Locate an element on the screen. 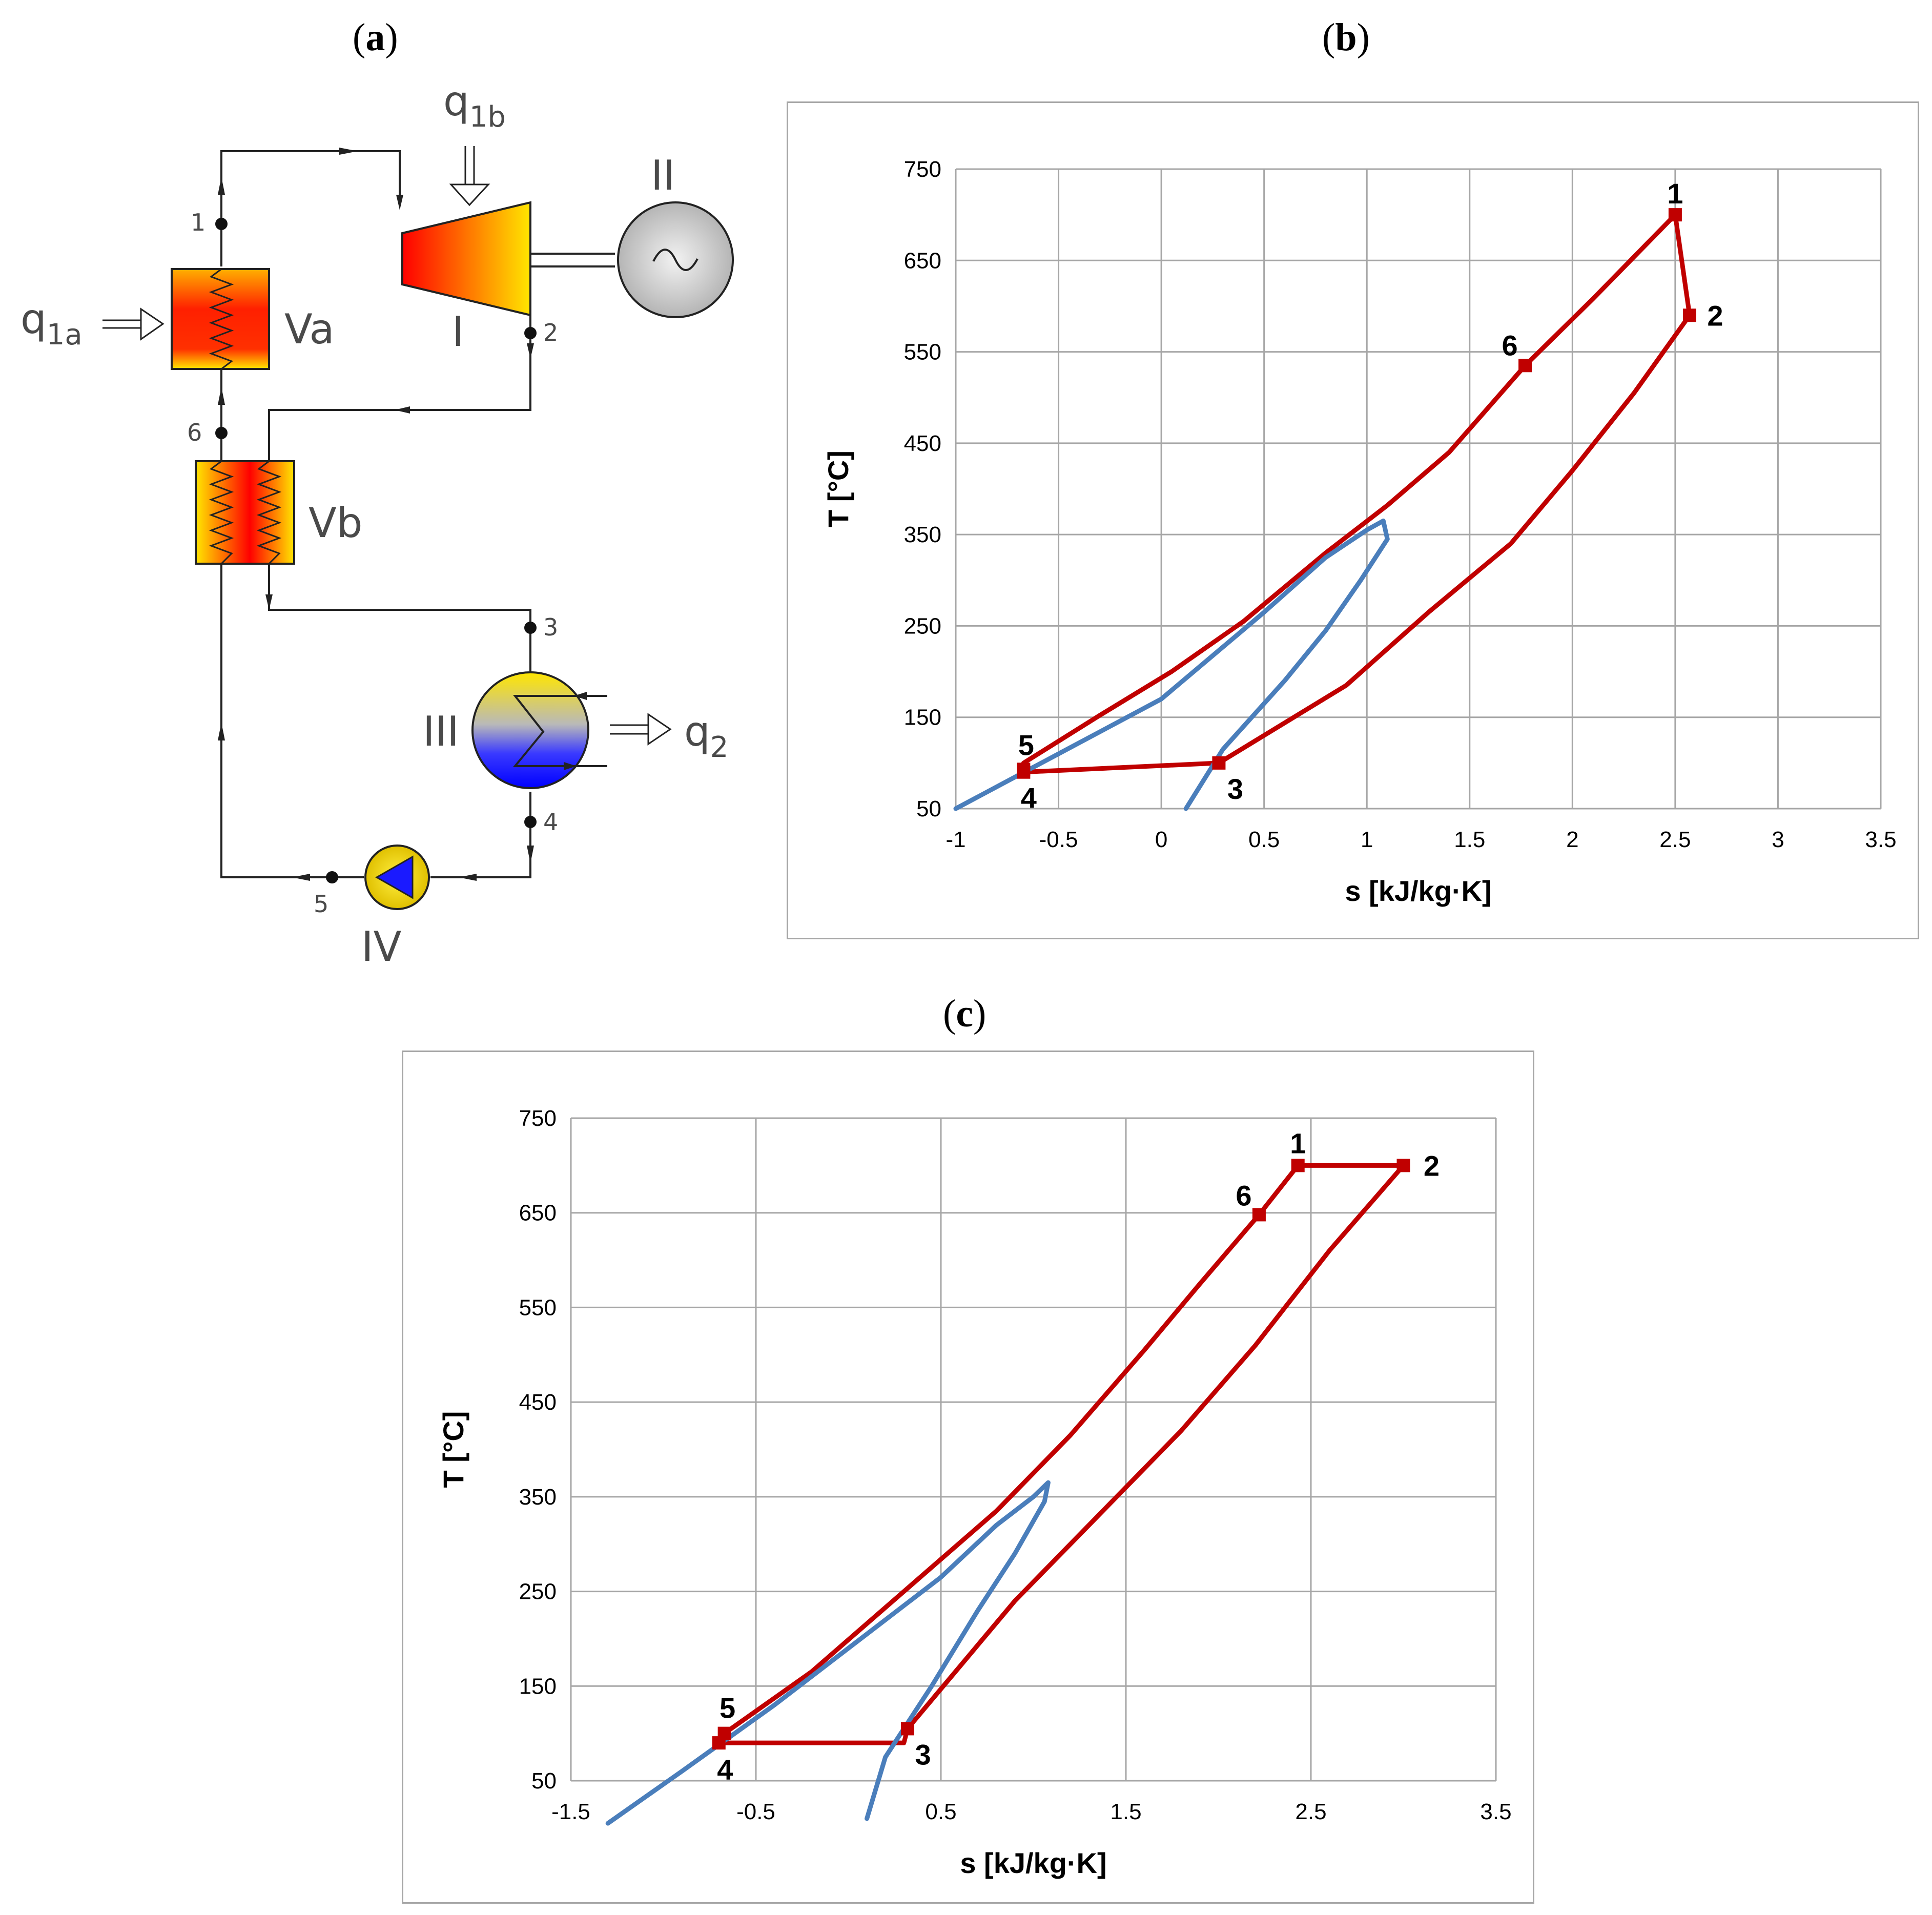  label-heater-va: Va is located at coordinates (309, 329).